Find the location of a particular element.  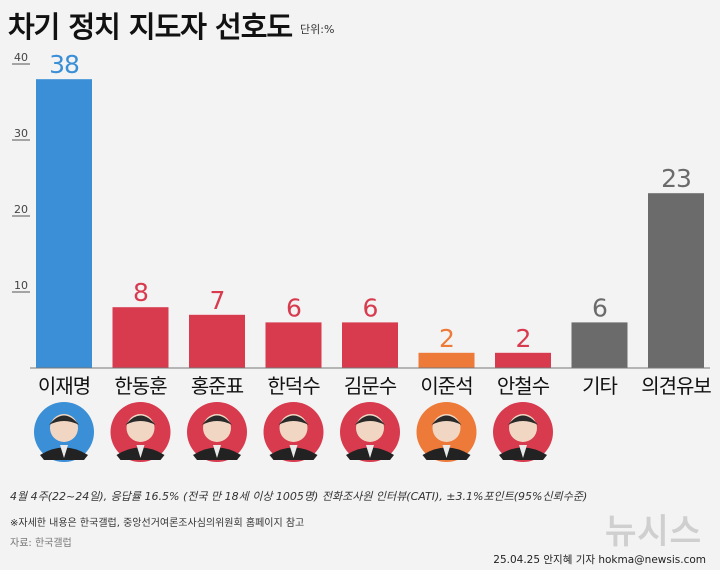

category-label: 안철수 is located at coordinates (523, 386).